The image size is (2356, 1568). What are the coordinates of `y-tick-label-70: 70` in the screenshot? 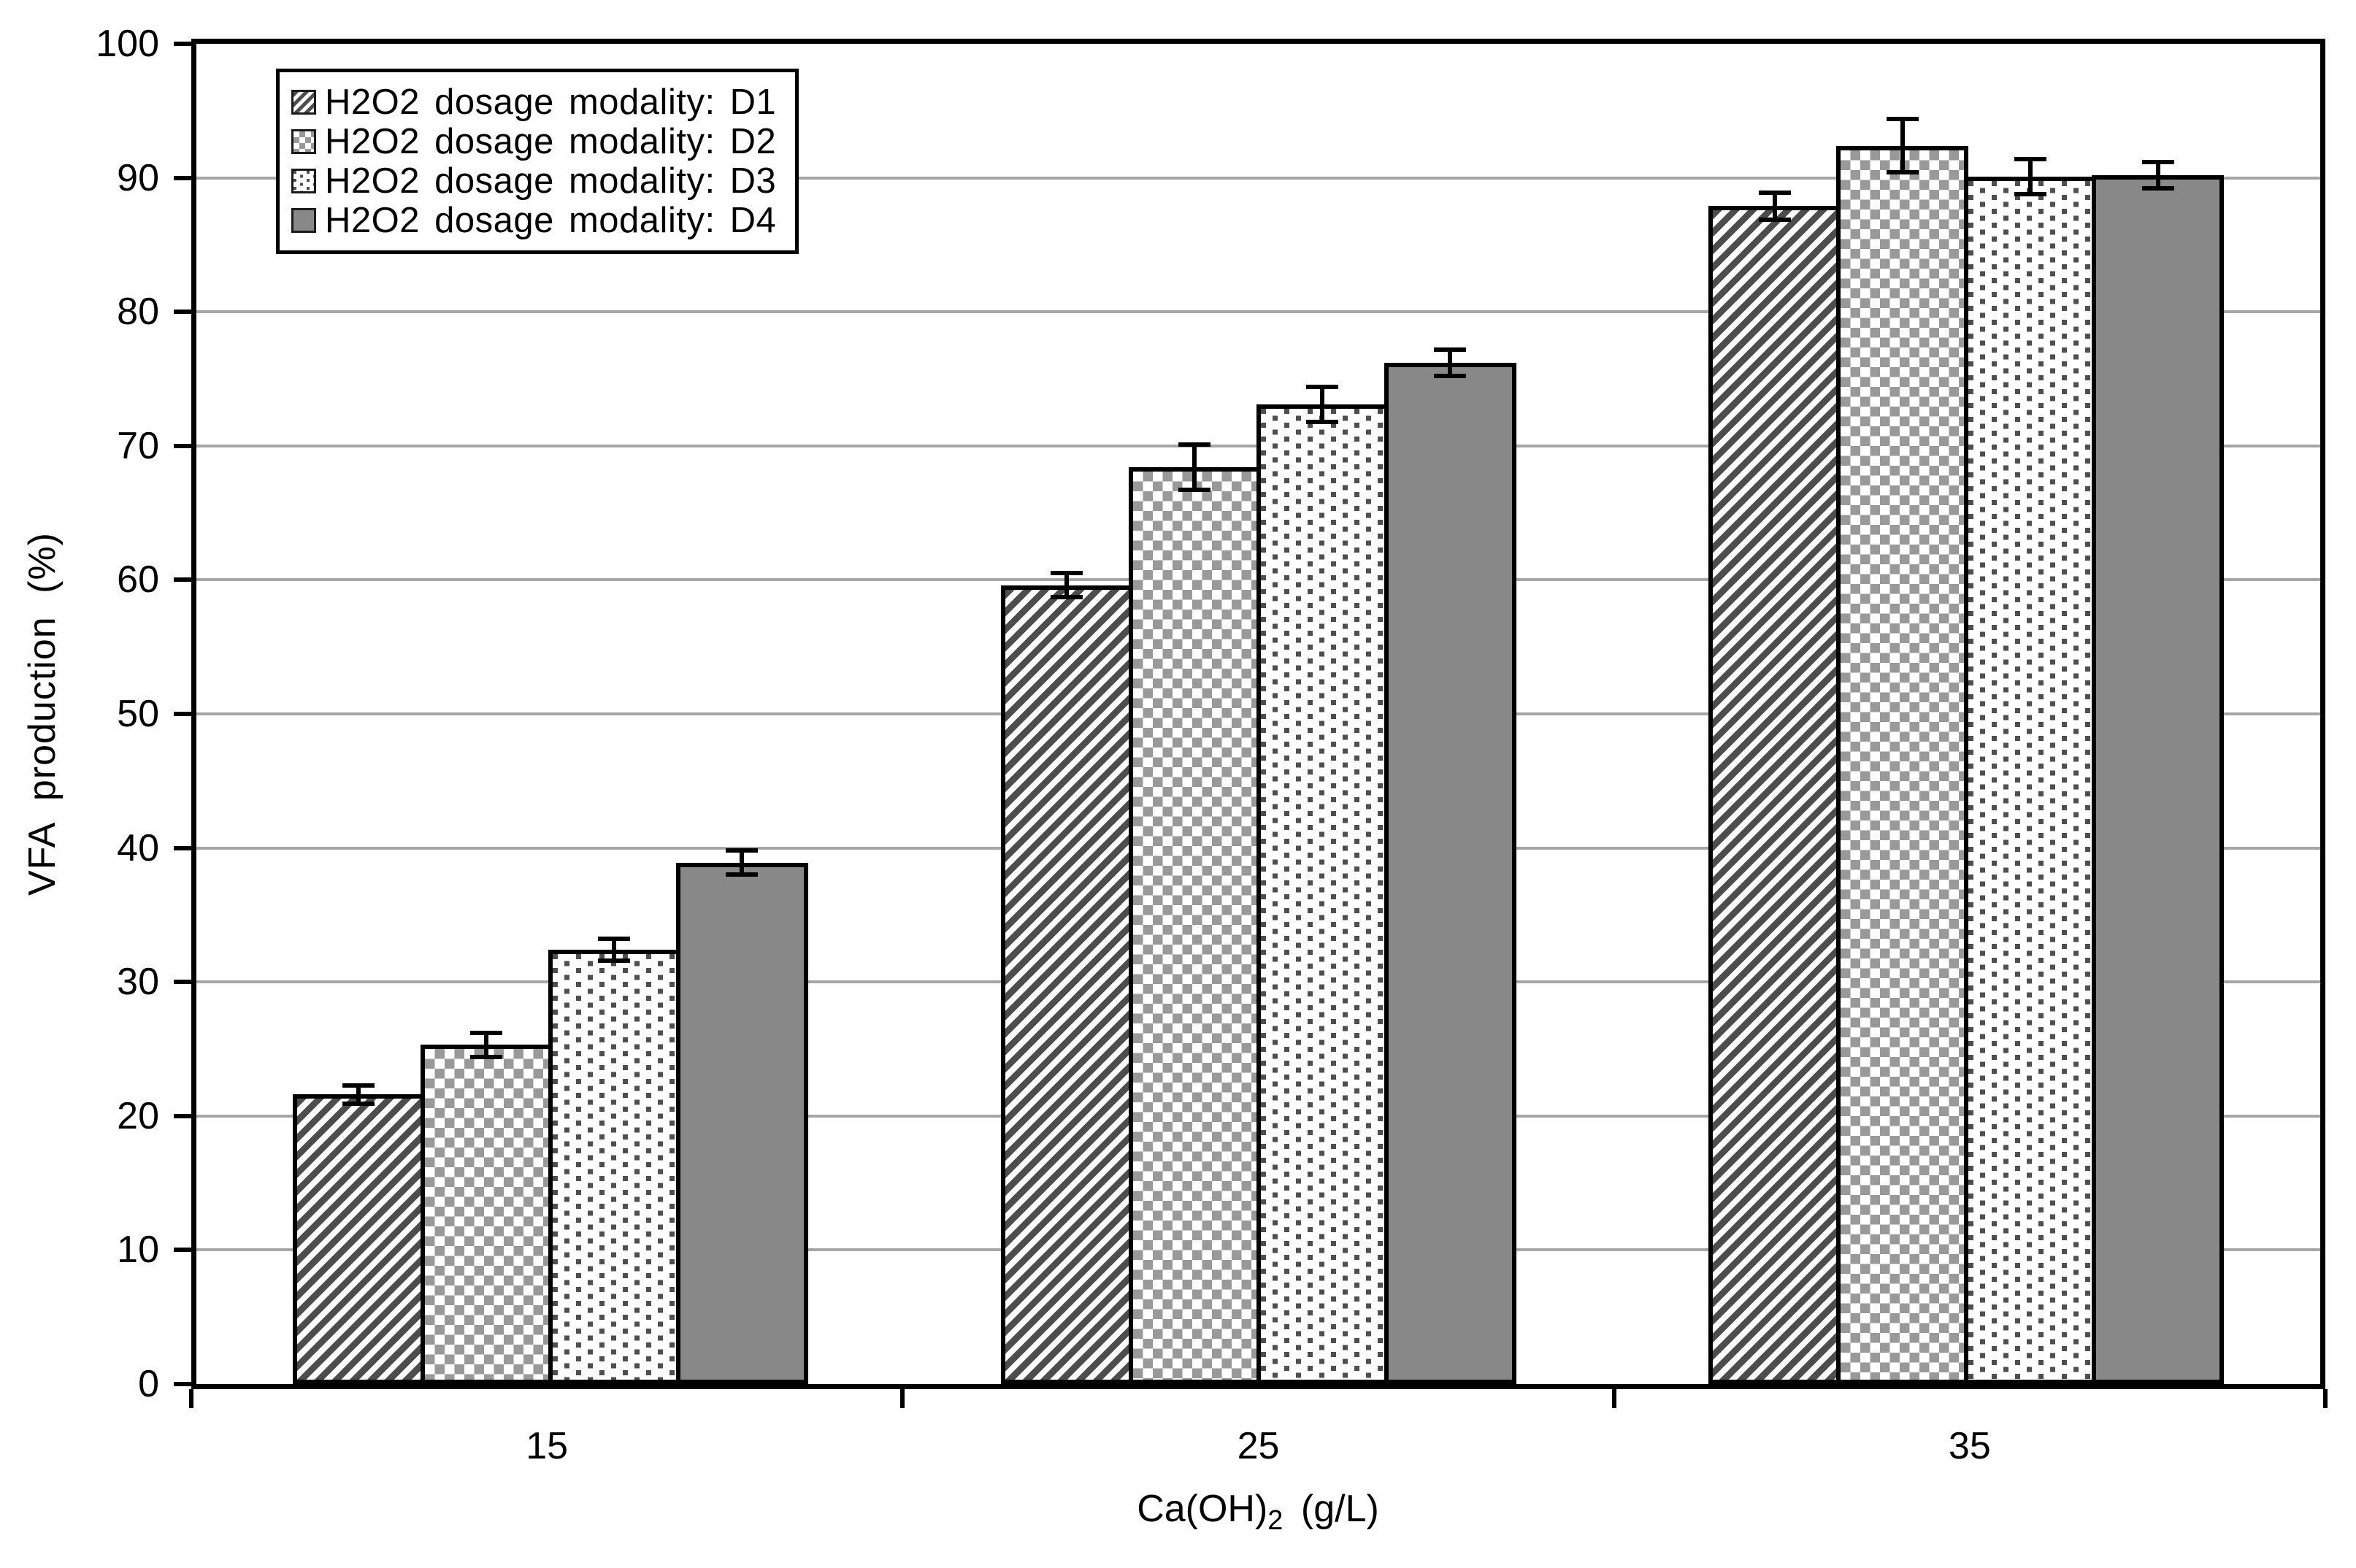 It's located at (138, 445).